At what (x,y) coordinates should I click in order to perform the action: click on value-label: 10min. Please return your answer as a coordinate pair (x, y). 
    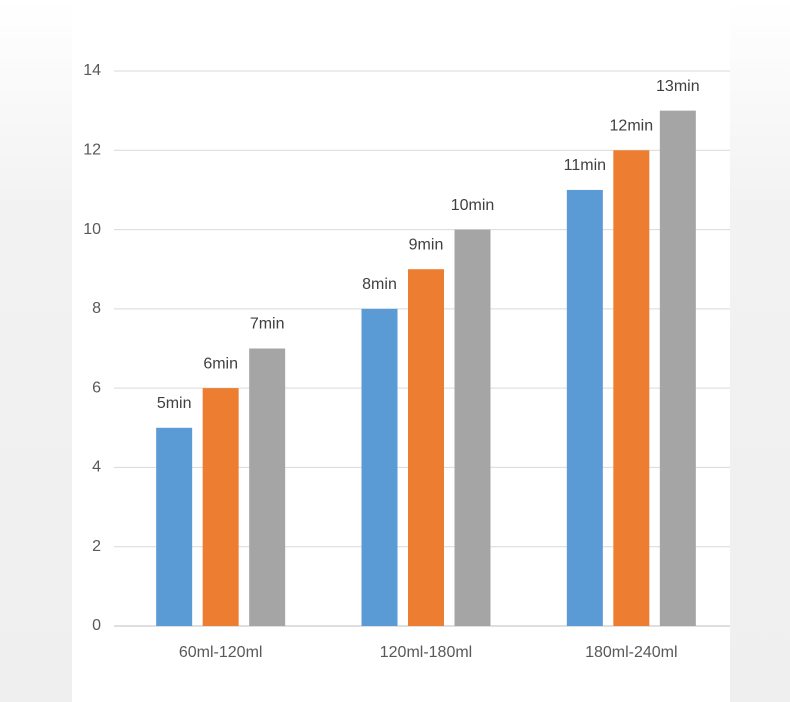
    Looking at the image, I should click on (473, 205).